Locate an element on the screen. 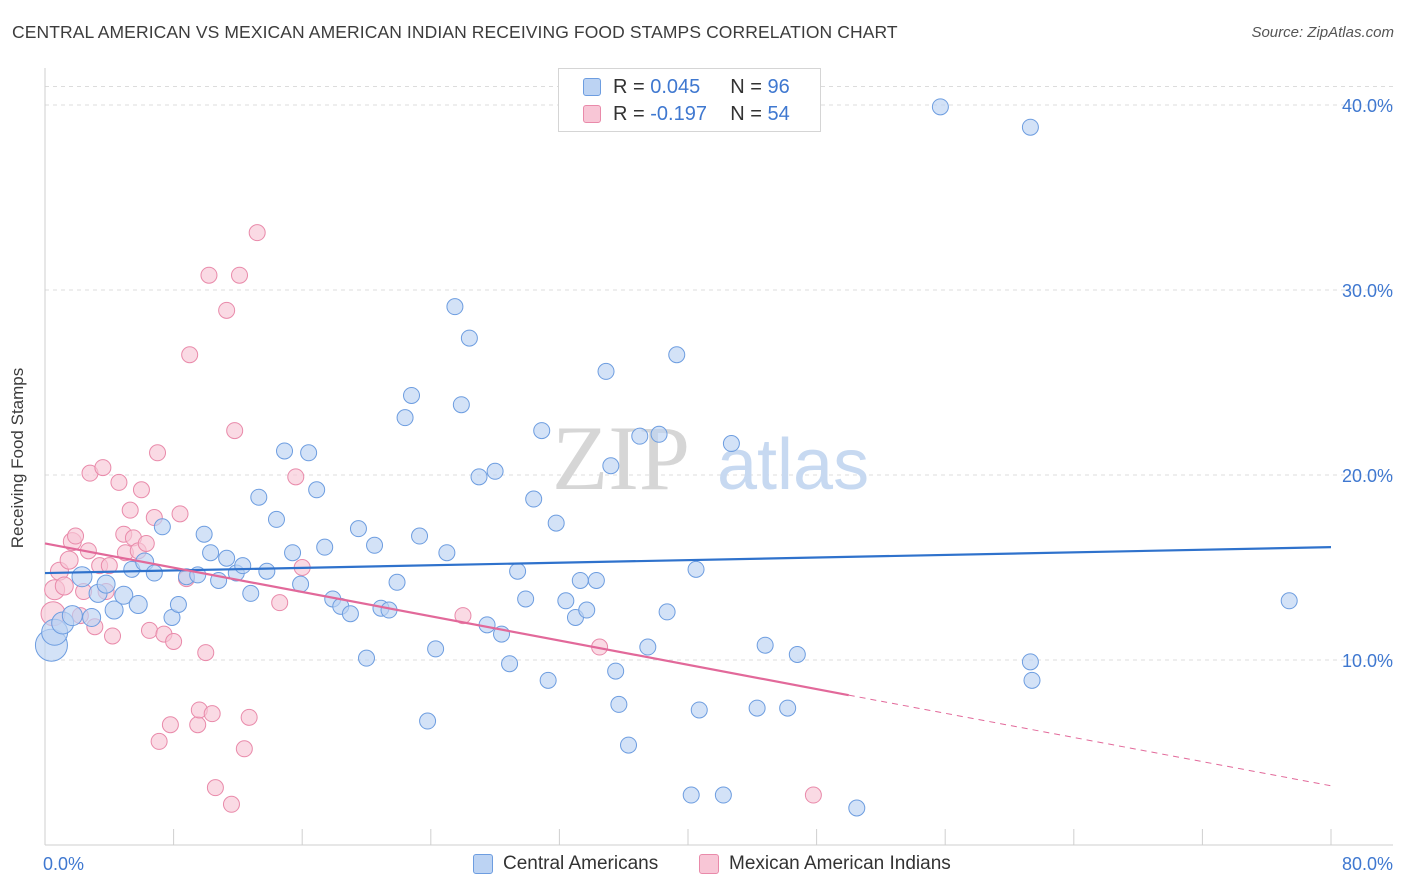 The height and width of the screenshot is (892, 1406). bottom-legend-swatch-blue is located at coordinates (483, 864).